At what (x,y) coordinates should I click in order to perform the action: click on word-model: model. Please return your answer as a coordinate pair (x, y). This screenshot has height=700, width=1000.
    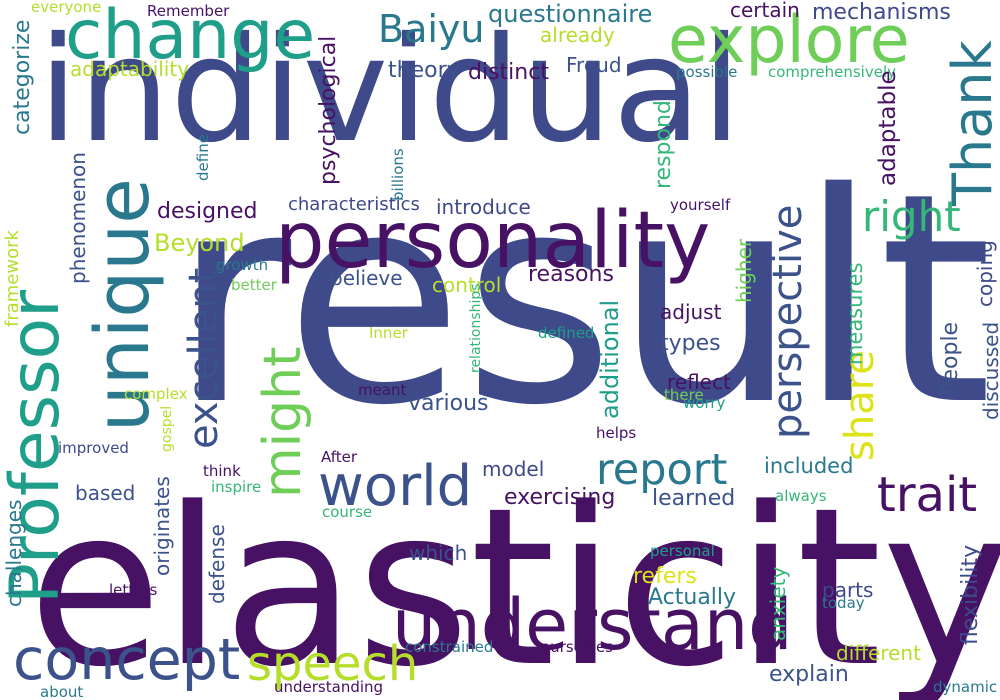
    Looking at the image, I should click on (513, 469).